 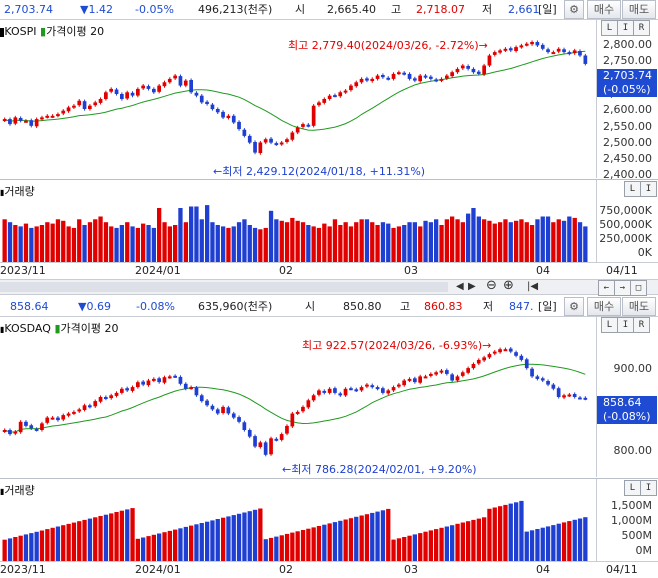 I want to click on kospi-open: 2,665.40, so click(x=351, y=9).